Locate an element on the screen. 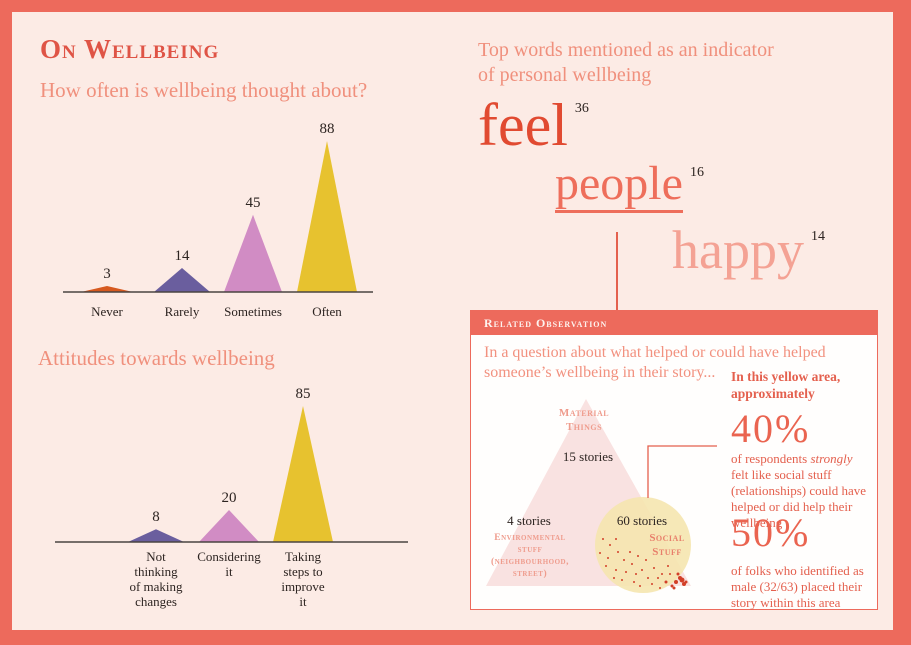 This screenshot has height=645, width=911. value-label: 88 is located at coordinates (327, 129).